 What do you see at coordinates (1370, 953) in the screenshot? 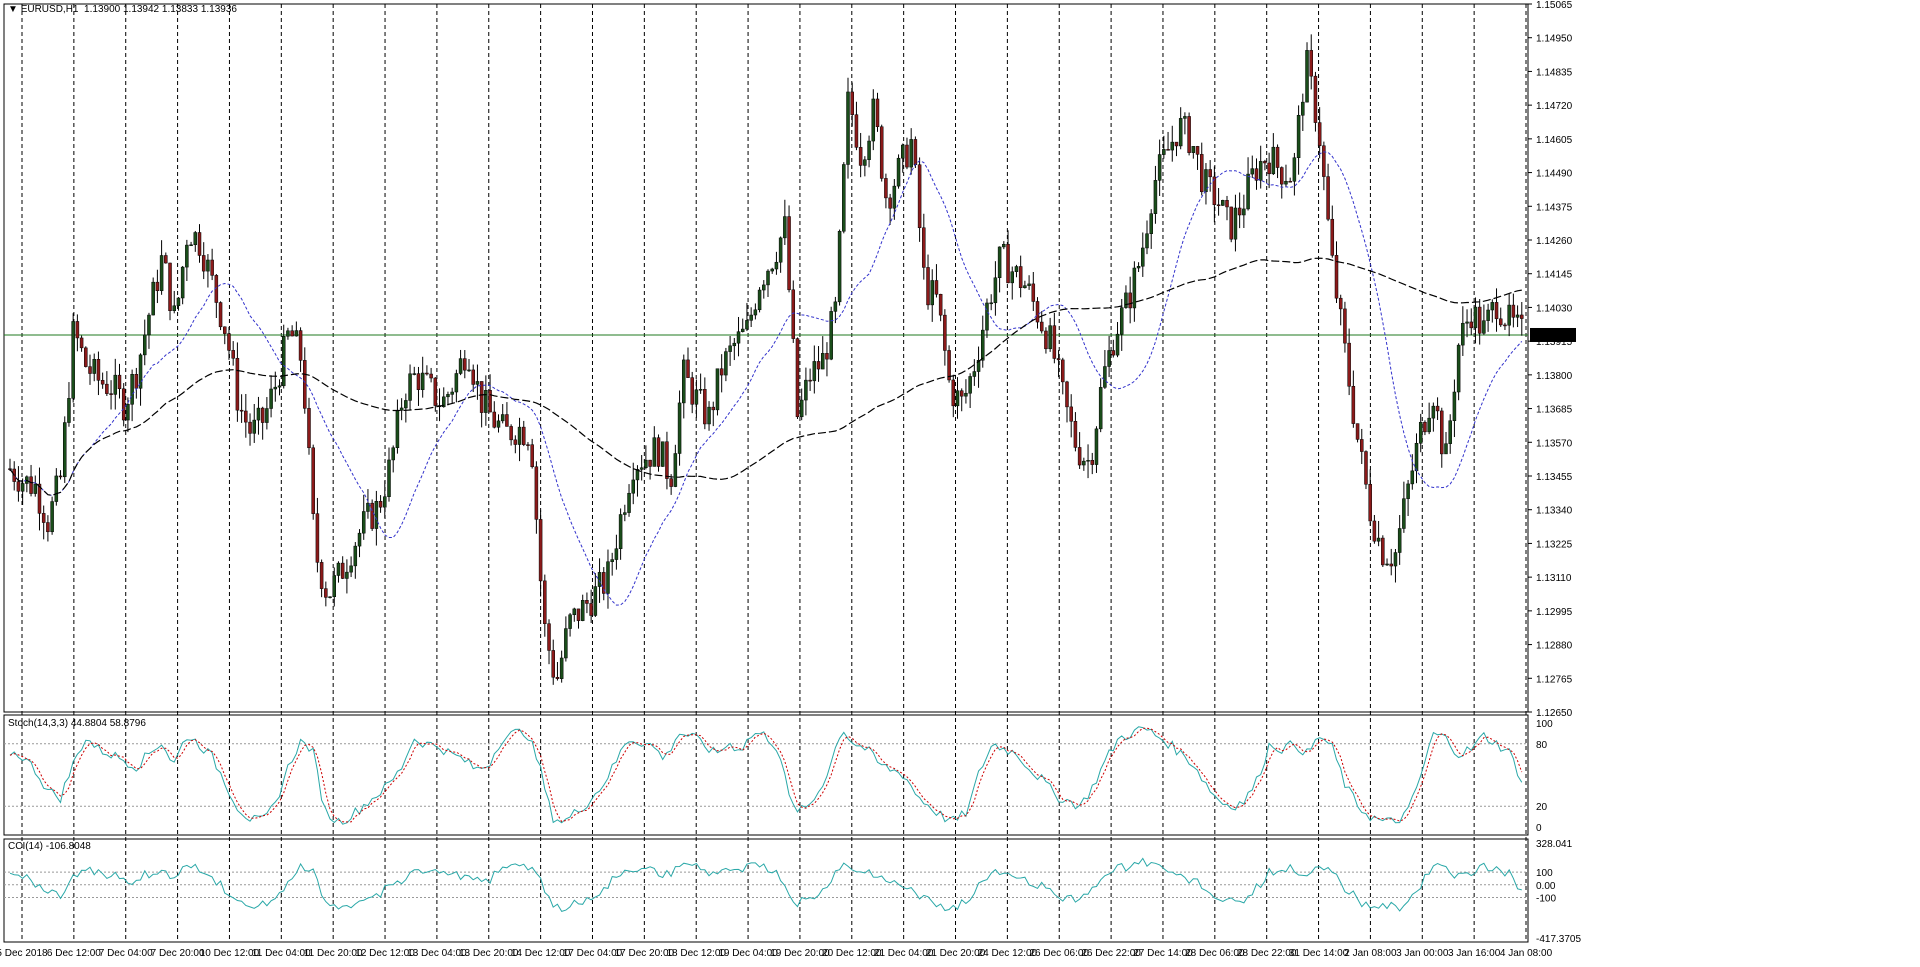
I see `time-tick-label: 2 Jan 08:00` at bounding box center [1370, 953].